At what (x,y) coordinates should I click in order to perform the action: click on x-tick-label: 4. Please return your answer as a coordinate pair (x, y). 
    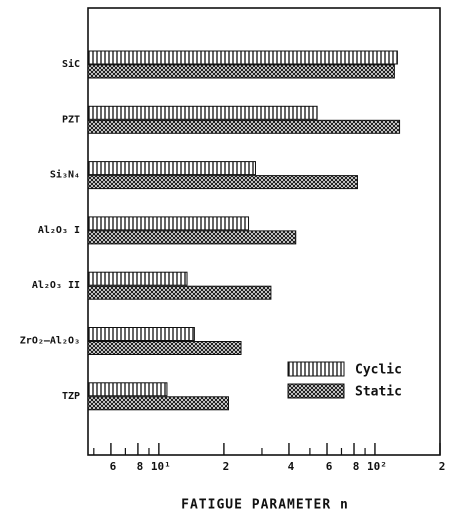
    Looking at the image, I should click on (291, 466).